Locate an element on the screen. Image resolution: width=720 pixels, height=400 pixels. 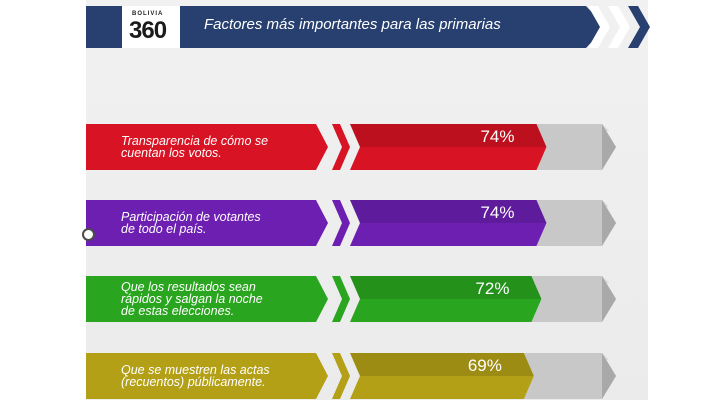
logo: BOLIVIA 360 is located at coordinates (151, 27).